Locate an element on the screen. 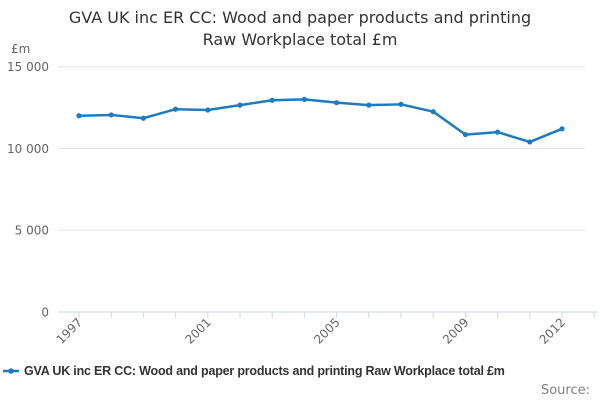 This screenshot has height=400, width=600. x-tick-label: 2005 is located at coordinates (326, 330).